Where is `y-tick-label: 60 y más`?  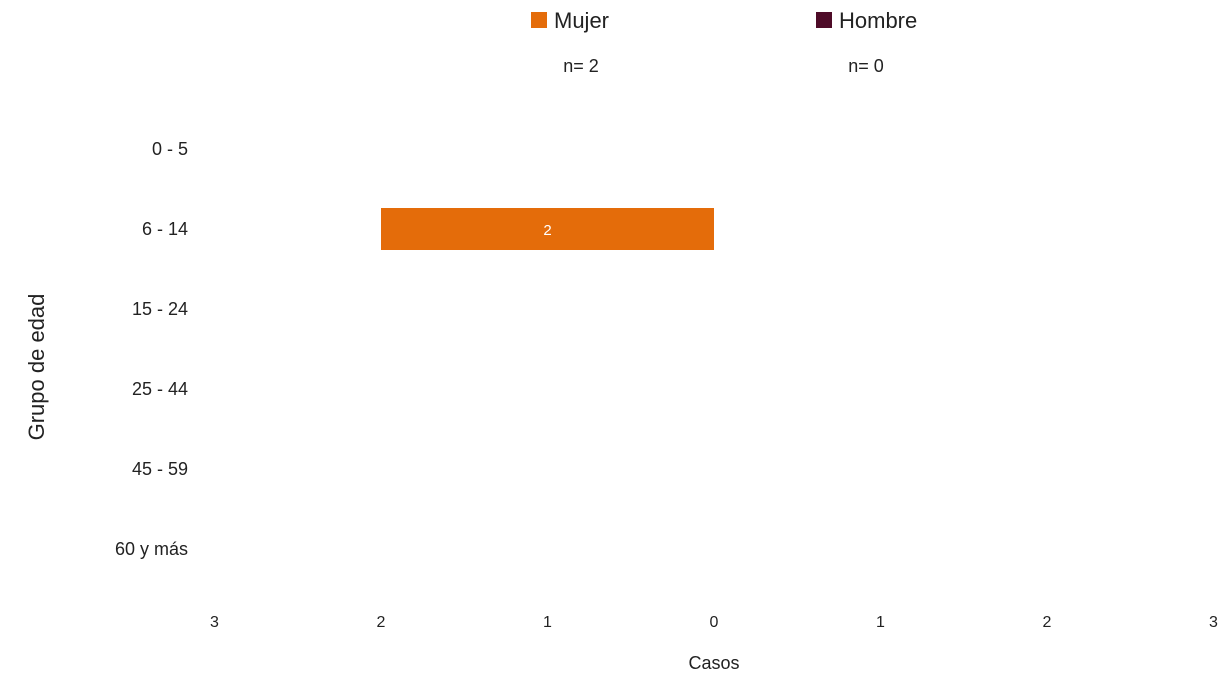 y-tick-label: 60 y más is located at coordinates (151, 549).